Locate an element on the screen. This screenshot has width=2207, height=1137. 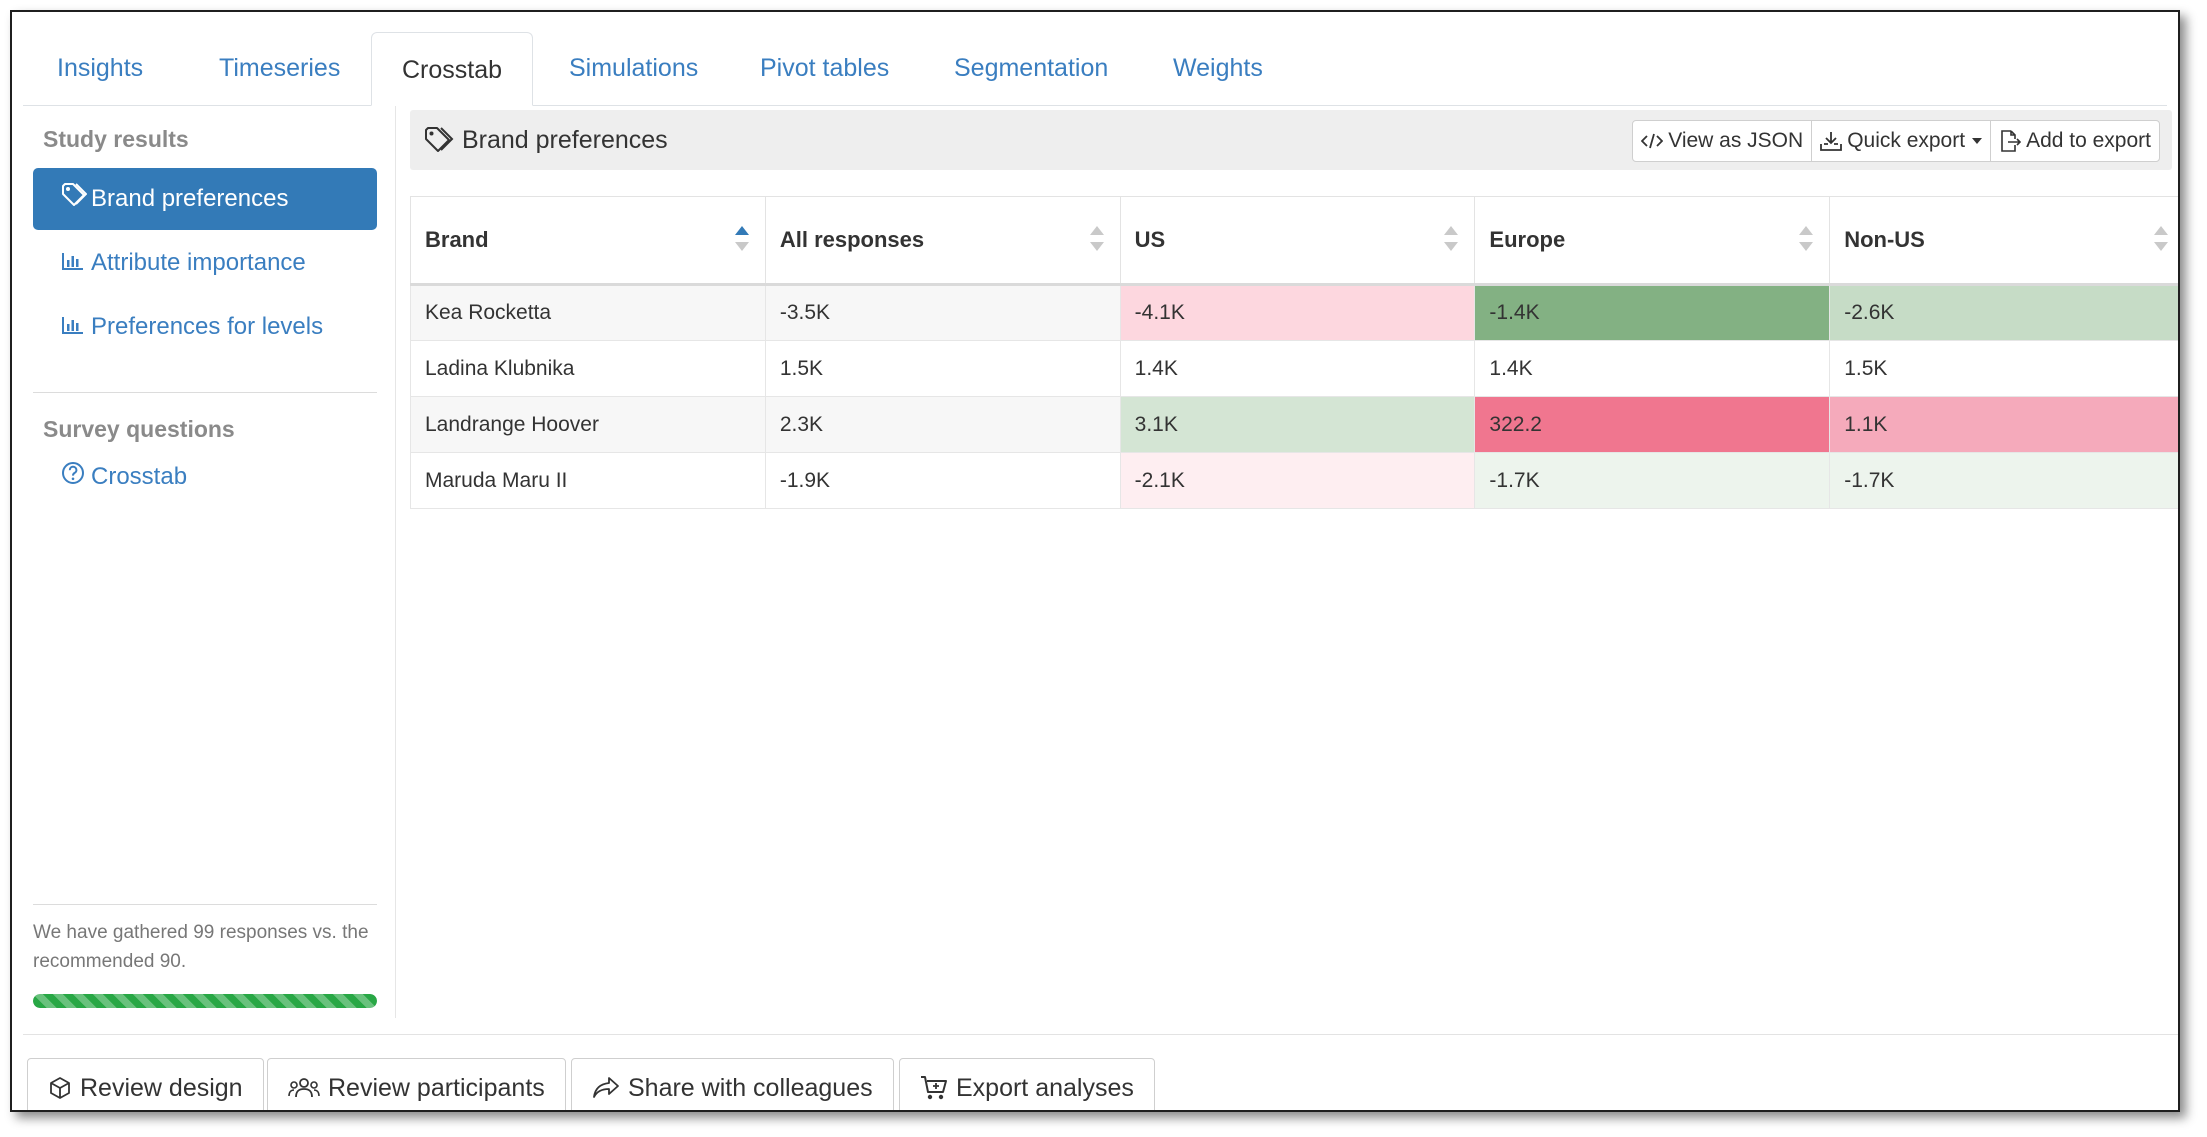
column-header-europe: Europe is located at coordinates (1652, 241).